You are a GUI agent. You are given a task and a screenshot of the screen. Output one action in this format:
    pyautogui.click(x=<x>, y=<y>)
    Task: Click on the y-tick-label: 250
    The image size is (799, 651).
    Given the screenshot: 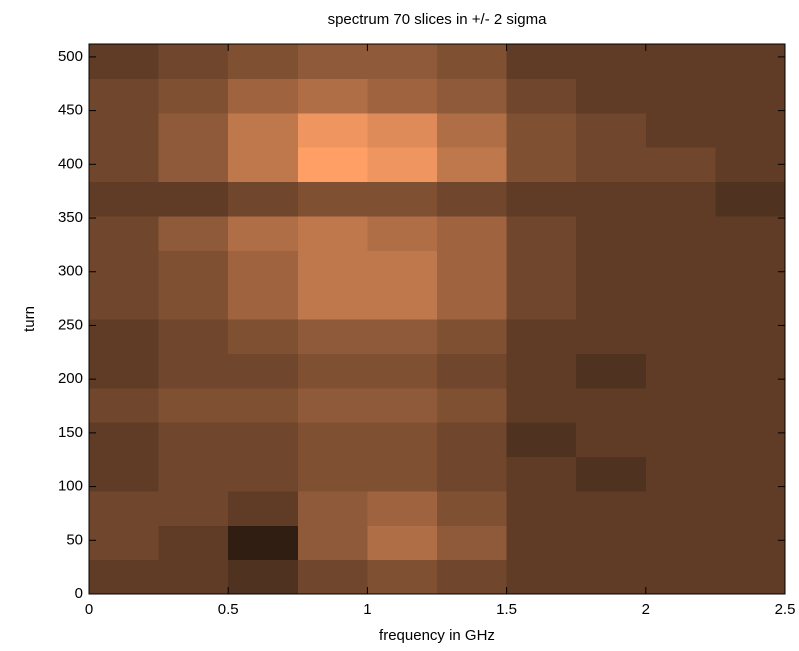 What is the action you would take?
    pyautogui.click(x=70, y=324)
    